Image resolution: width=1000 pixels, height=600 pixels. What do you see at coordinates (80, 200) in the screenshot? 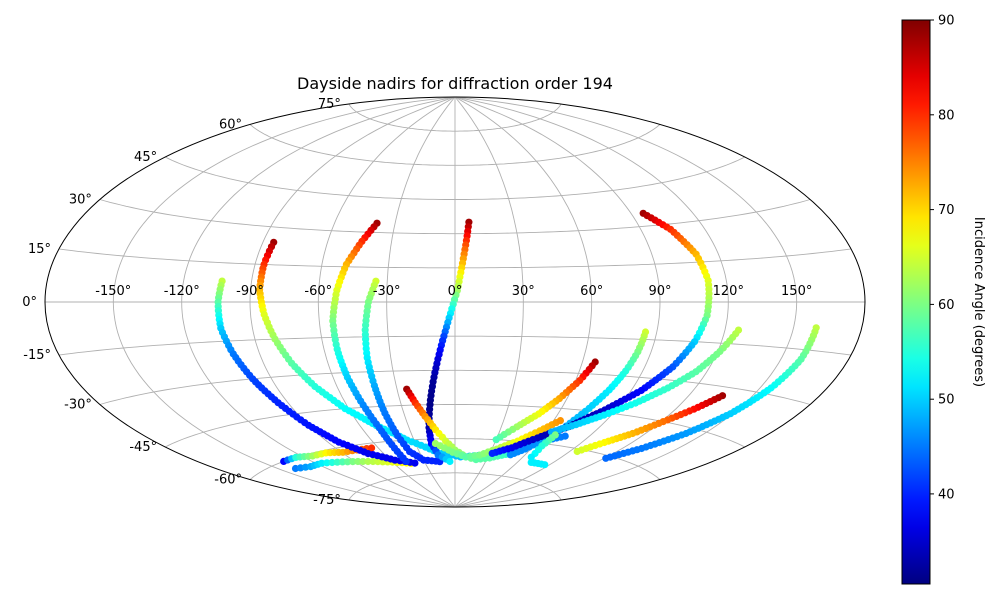
I see `y-tick-label: 30°` at bounding box center [80, 200].